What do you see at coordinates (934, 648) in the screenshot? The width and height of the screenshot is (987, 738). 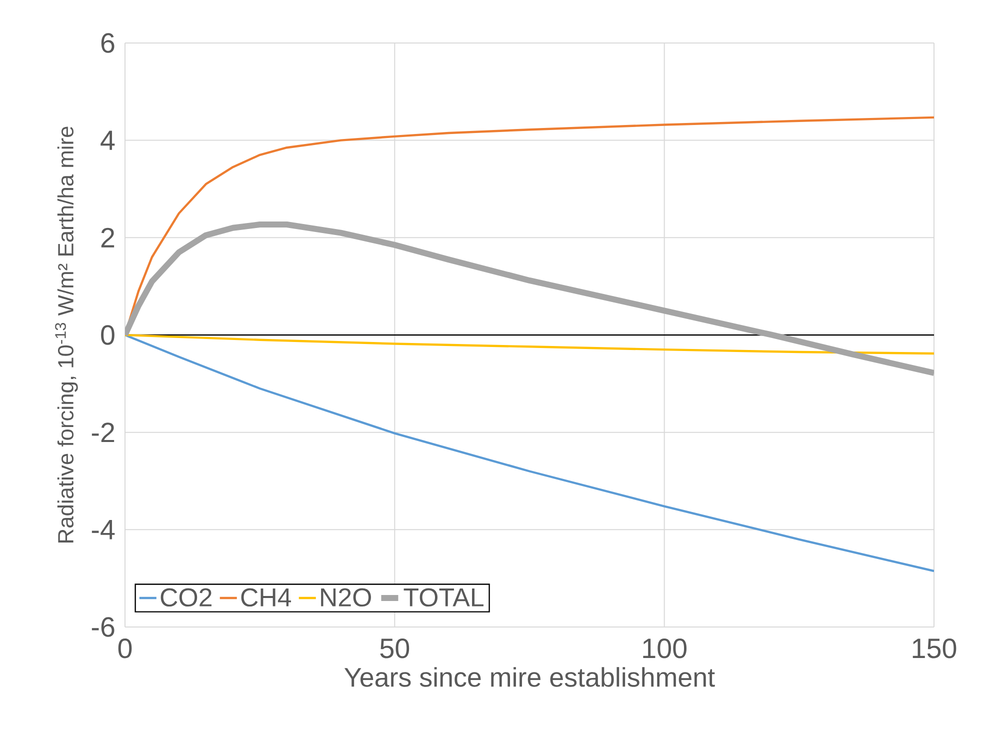 I see `x-tick-label: 150` at bounding box center [934, 648].